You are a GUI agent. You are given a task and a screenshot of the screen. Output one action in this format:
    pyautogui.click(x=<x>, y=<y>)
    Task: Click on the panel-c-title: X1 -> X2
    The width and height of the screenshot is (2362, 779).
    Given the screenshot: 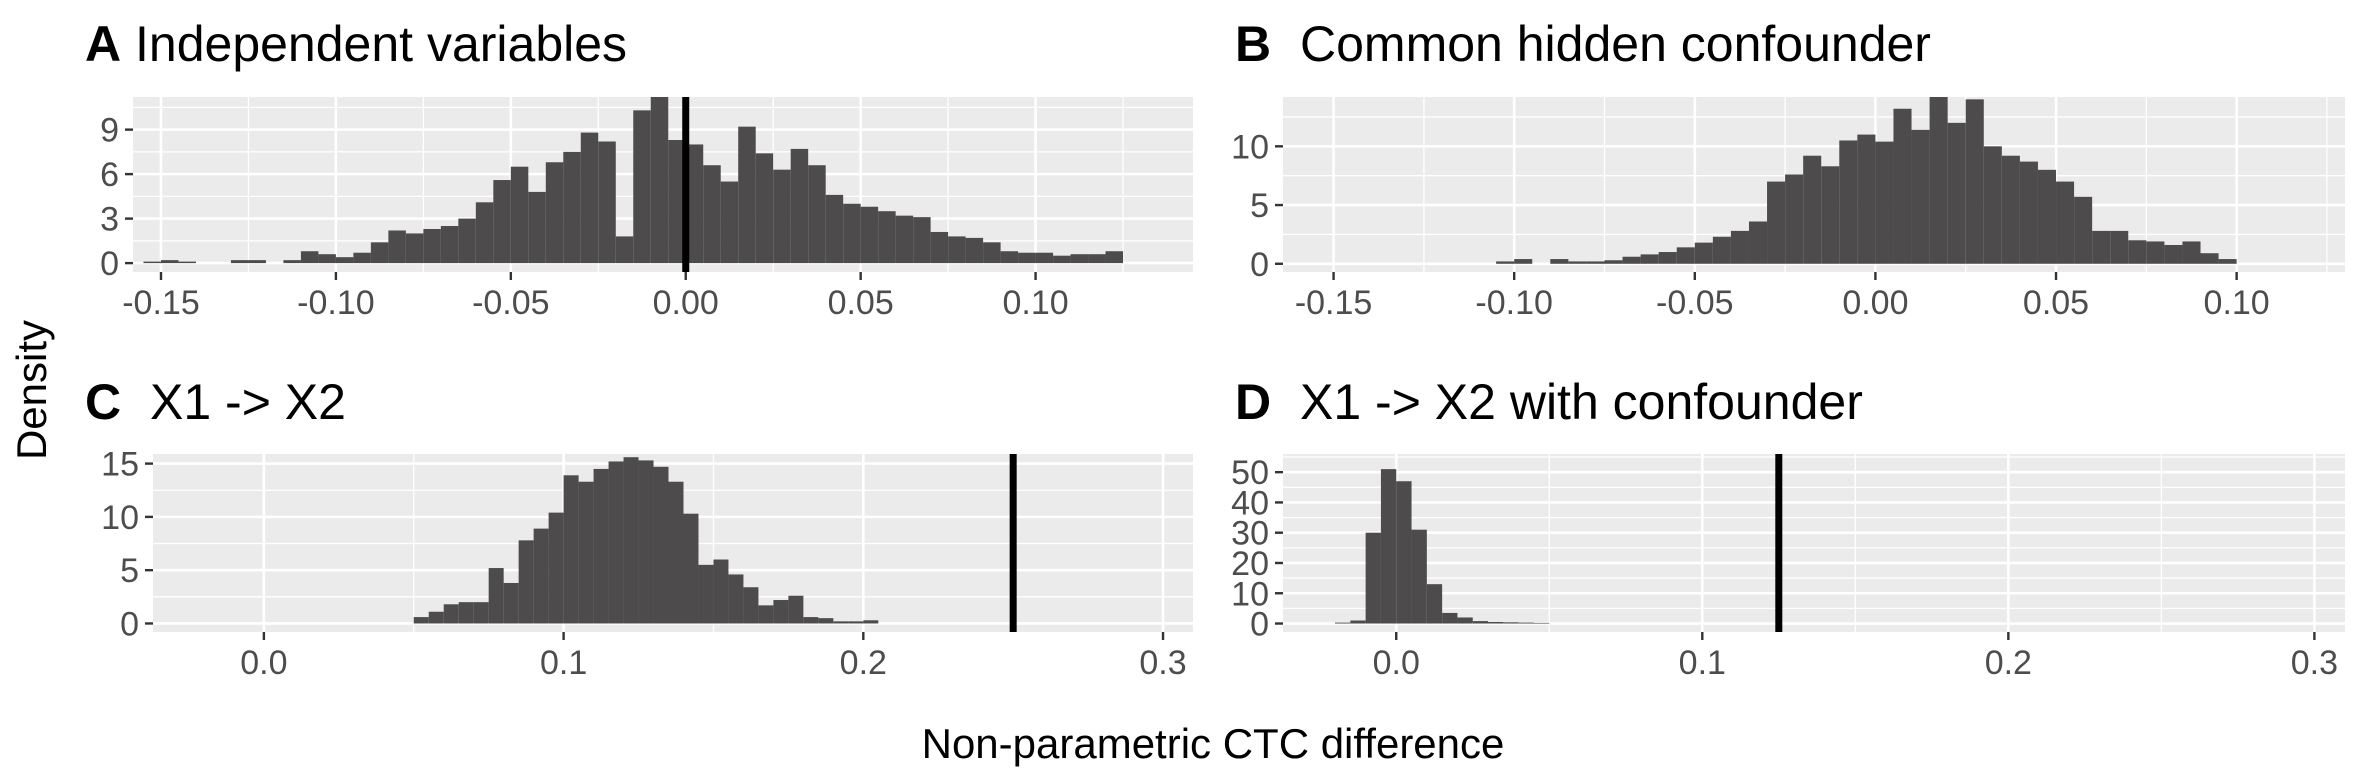 What is the action you would take?
    pyautogui.click(x=248, y=402)
    